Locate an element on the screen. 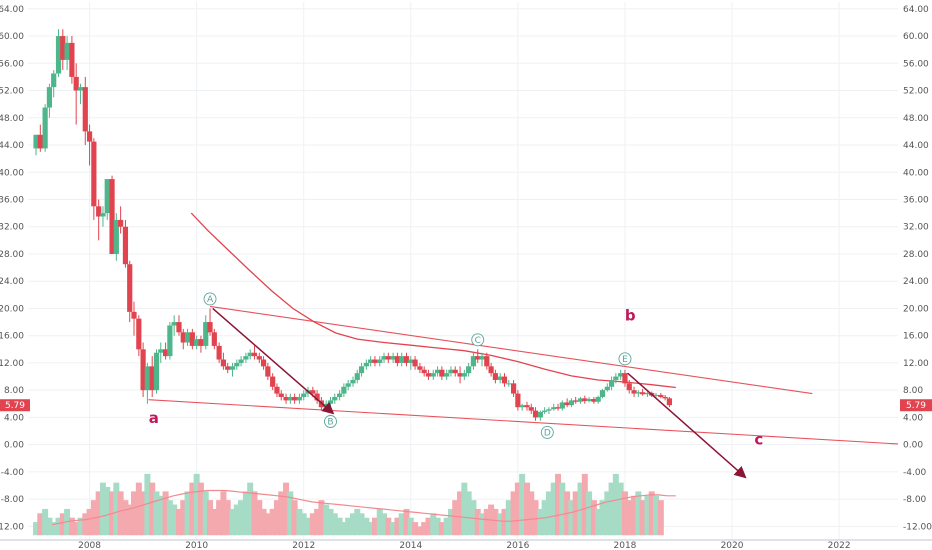 The image size is (932, 550). y-tick-label-left: 8.00 is located at coordinates (14, 391).